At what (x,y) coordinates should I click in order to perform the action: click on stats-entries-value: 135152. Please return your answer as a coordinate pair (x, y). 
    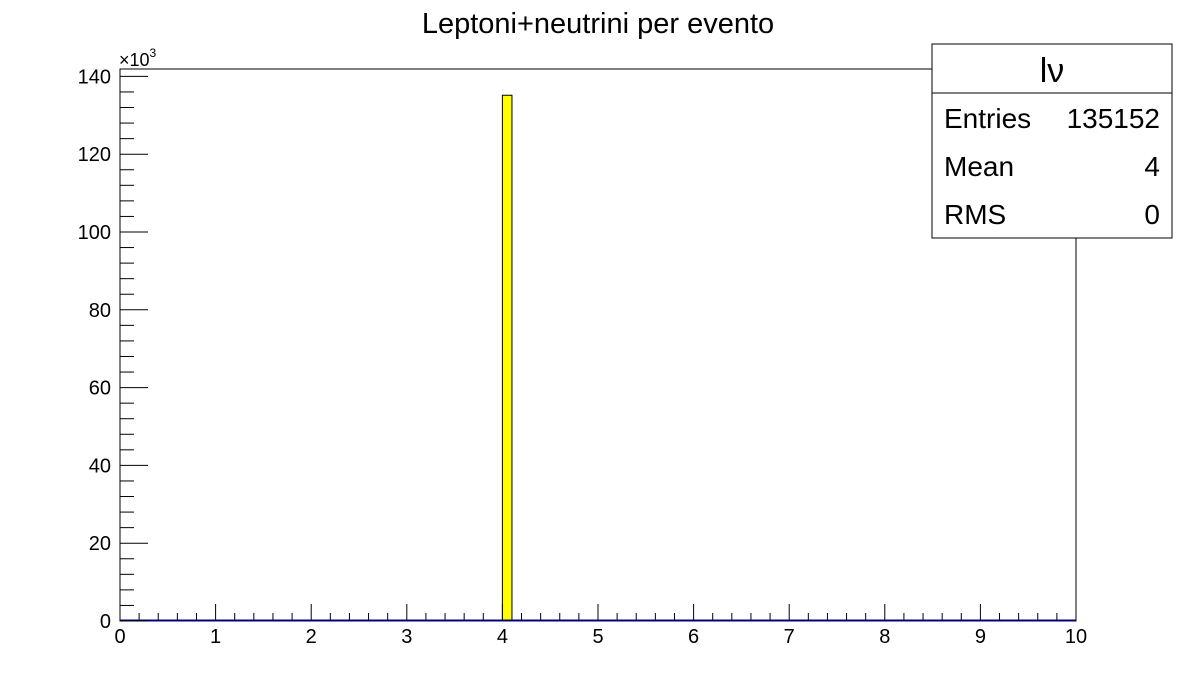
    Looking at the image, I should click on (1113, 118).